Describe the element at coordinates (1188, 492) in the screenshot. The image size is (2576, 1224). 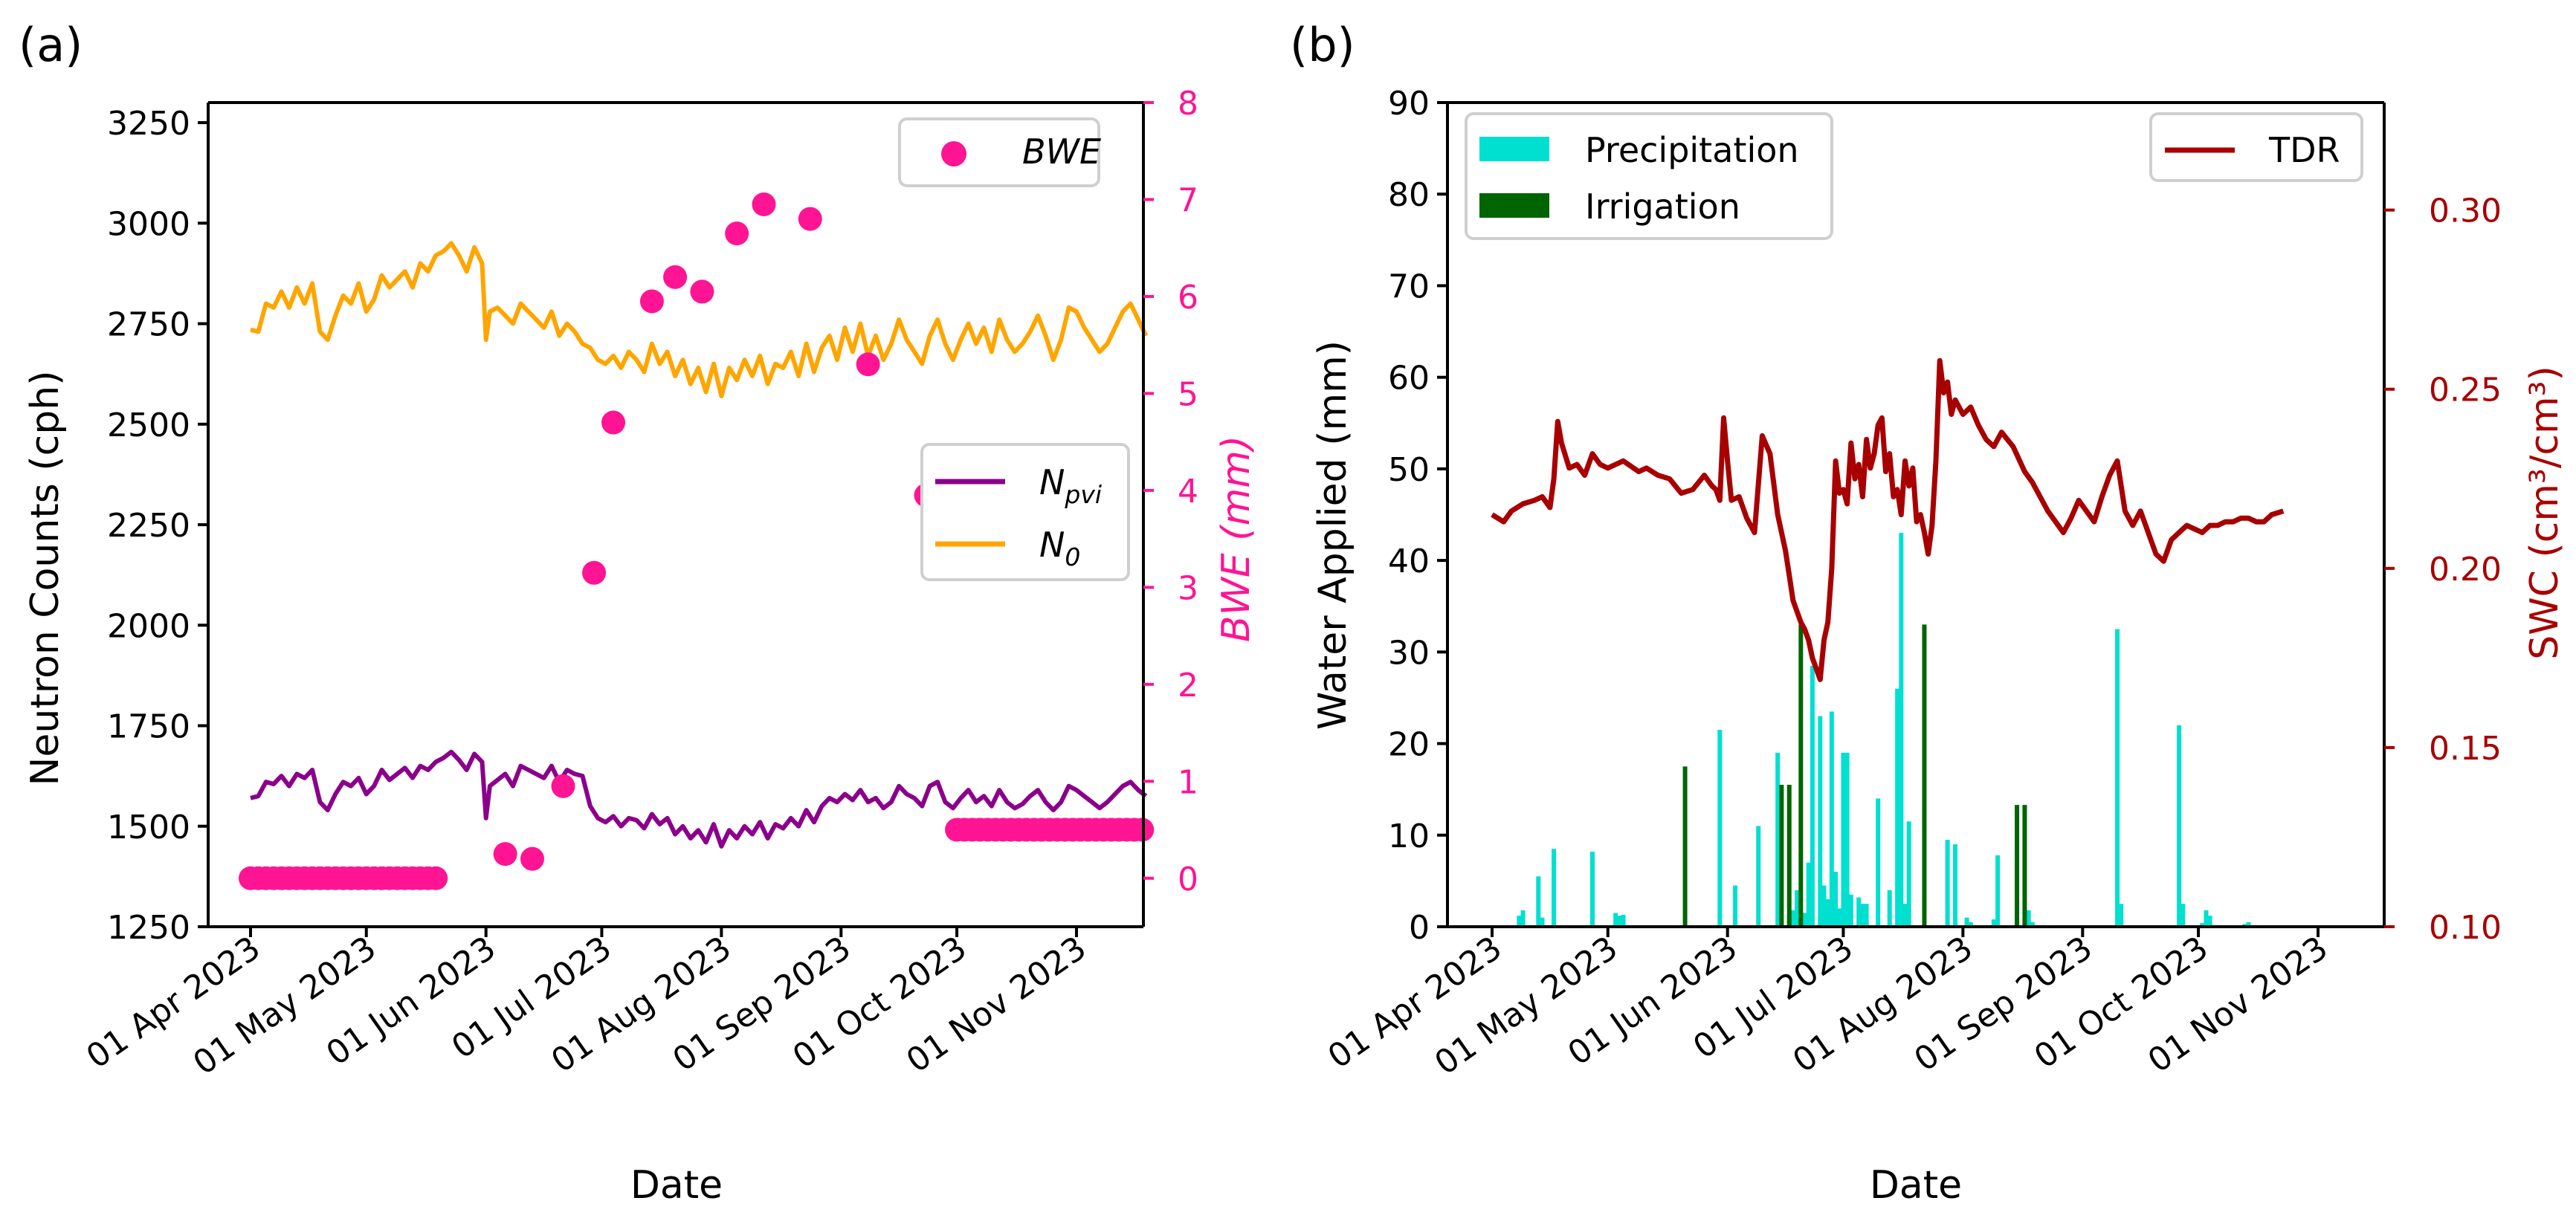
I see `y-right-tick-label: 4` at that location.